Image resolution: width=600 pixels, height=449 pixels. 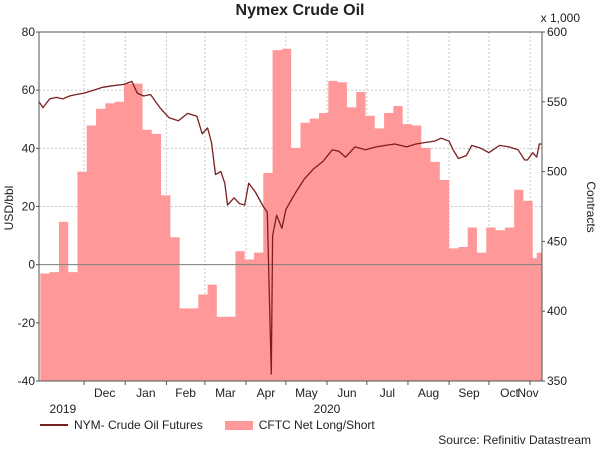 I want to click on y-left-tick-label: 20, so click(x=29, y=207).